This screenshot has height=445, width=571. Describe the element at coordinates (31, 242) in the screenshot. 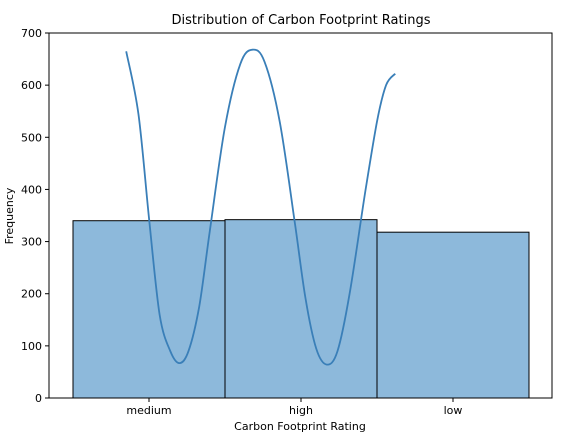

I see `y-tick-label: 300` at that location.